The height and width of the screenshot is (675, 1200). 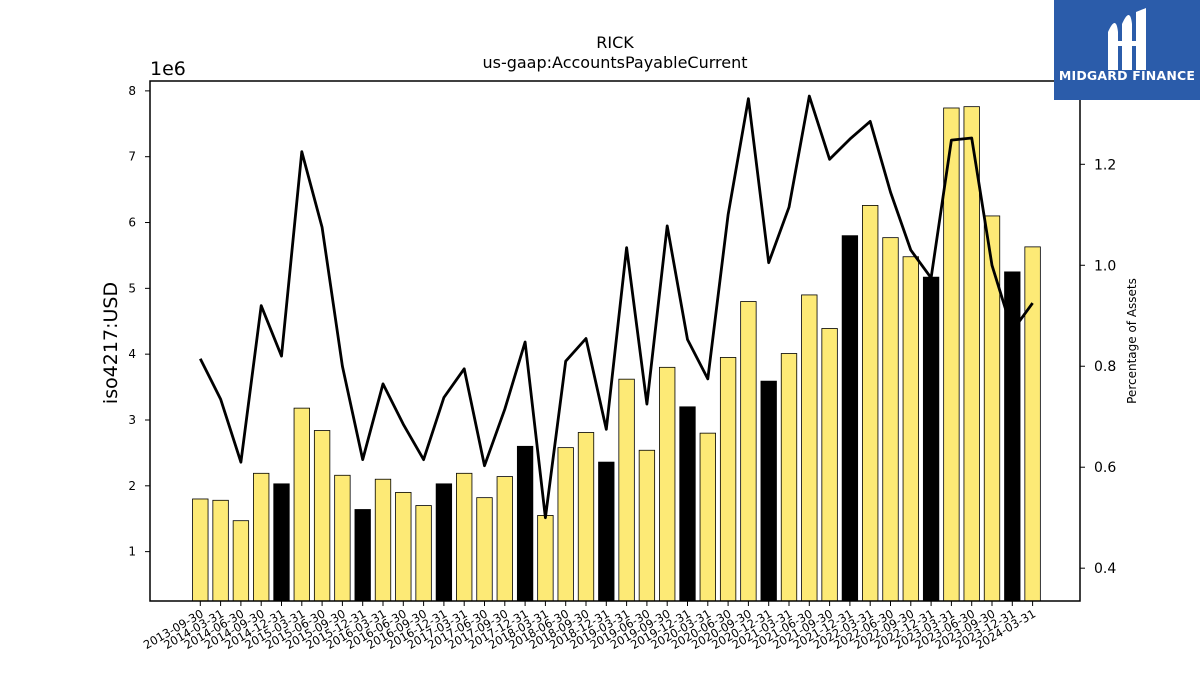 I want to click on y-axis-label: iso4217:USD, so click(x=111, y=343).